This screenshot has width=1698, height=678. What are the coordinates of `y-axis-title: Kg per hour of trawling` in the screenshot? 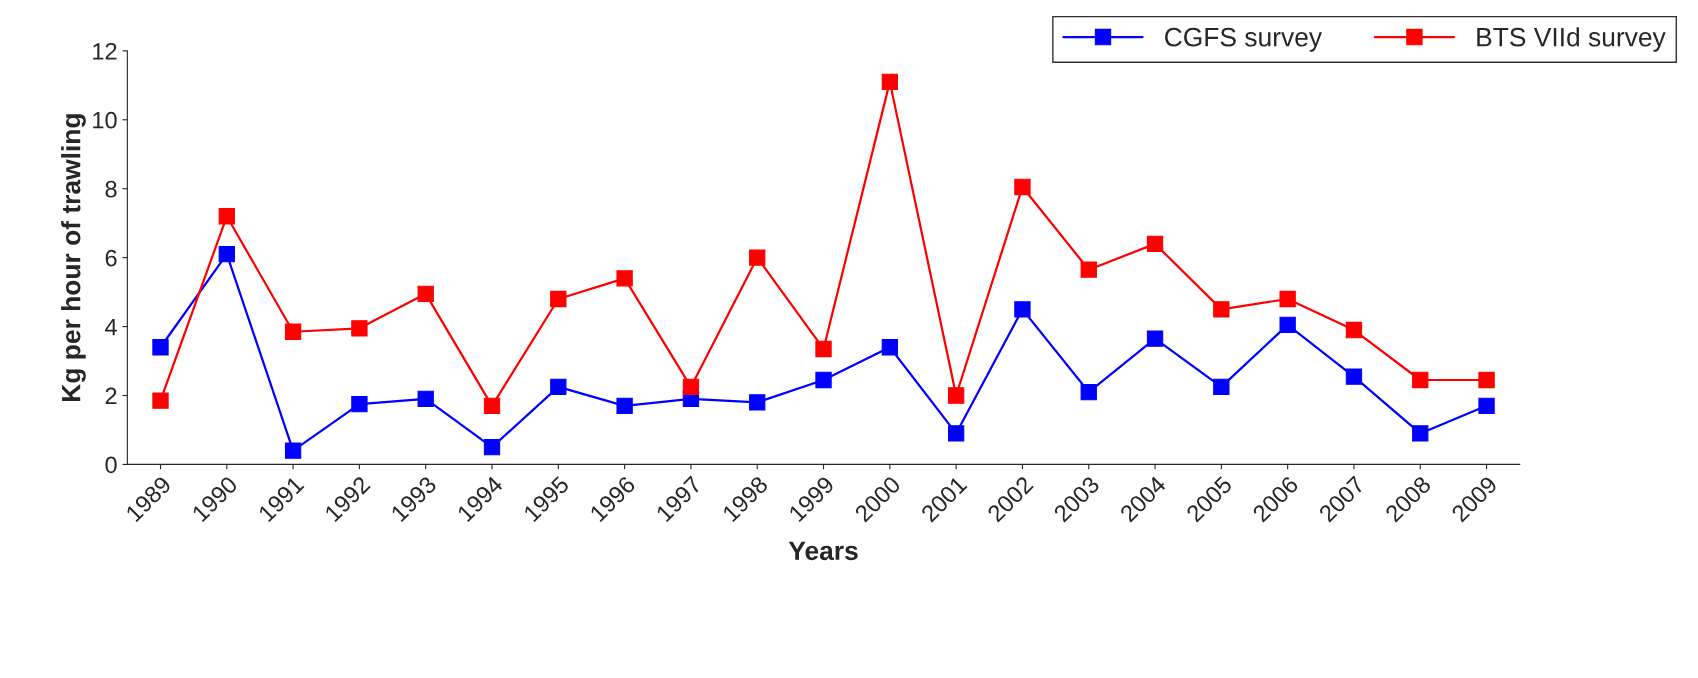 It's located at (73, 257).